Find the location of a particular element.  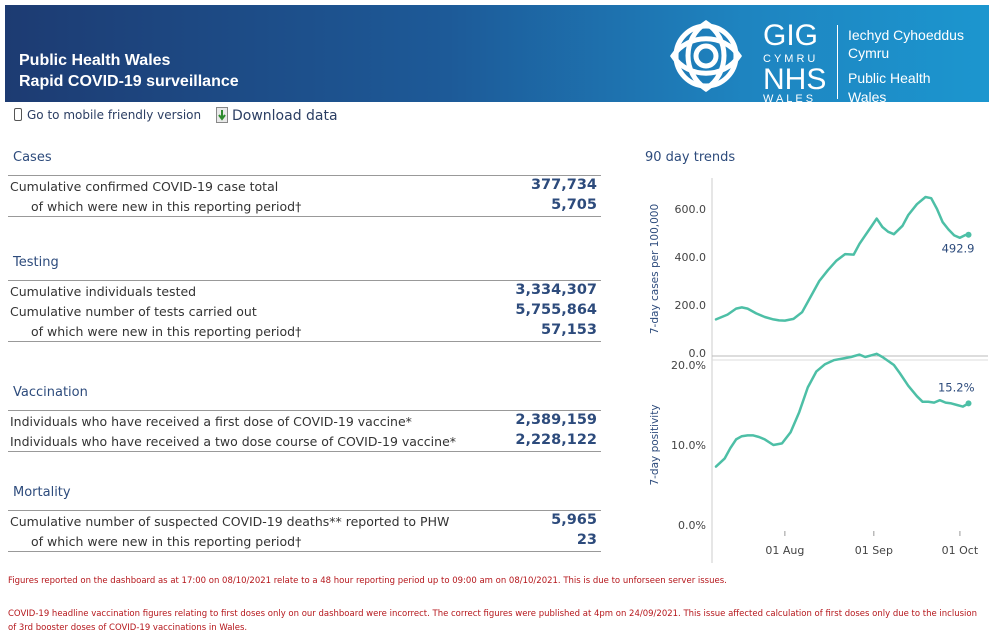

y-tick-label: 0.0% is located at coordinates (692, 525).